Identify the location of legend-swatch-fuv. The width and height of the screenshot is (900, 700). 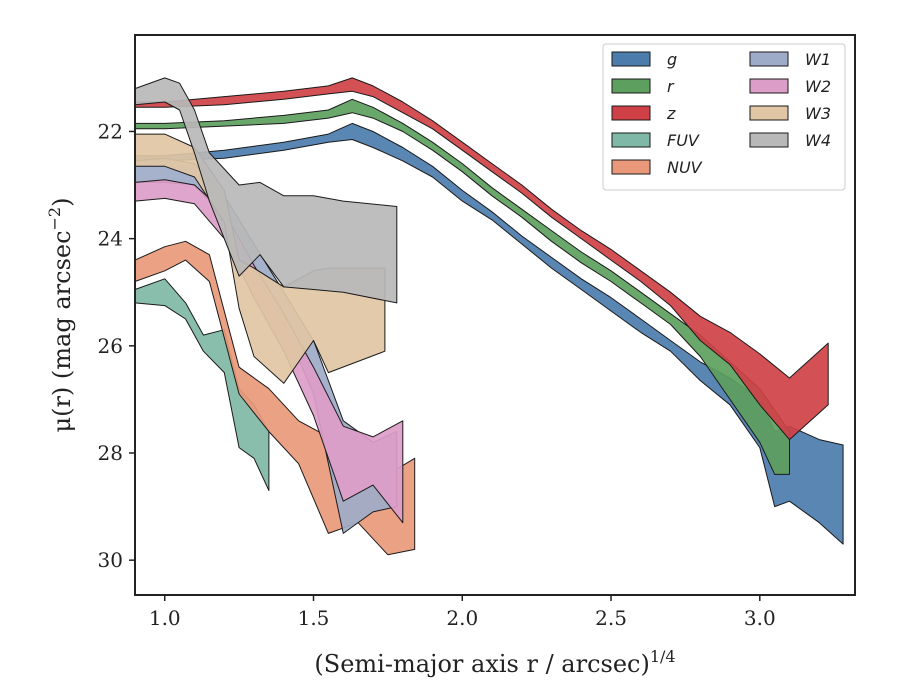
(631, 140).